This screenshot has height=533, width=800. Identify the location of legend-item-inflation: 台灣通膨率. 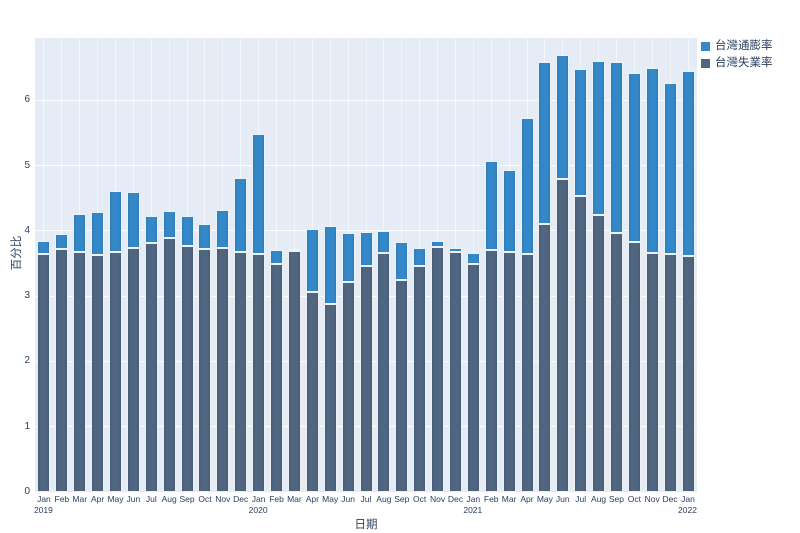
(737, 46).